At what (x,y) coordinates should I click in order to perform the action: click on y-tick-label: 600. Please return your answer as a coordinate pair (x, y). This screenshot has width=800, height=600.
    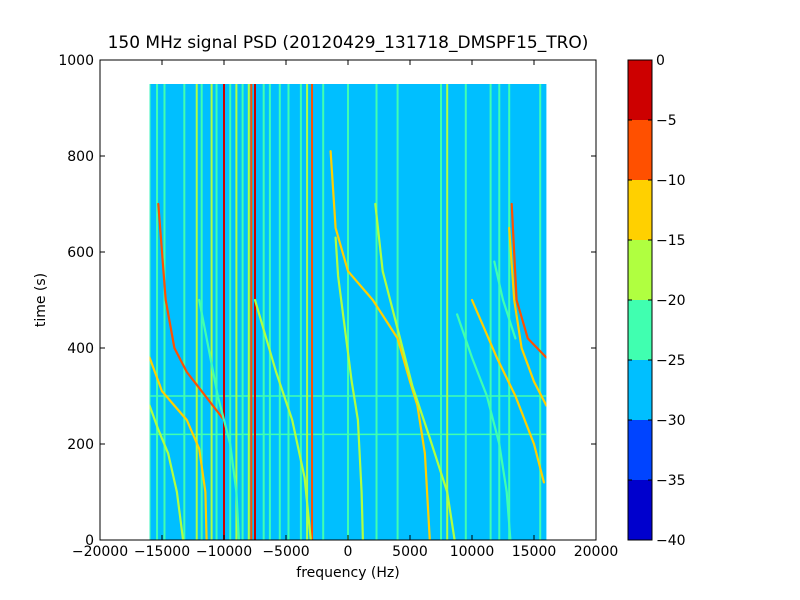
    Looking at the image, I should click on (80, 253).